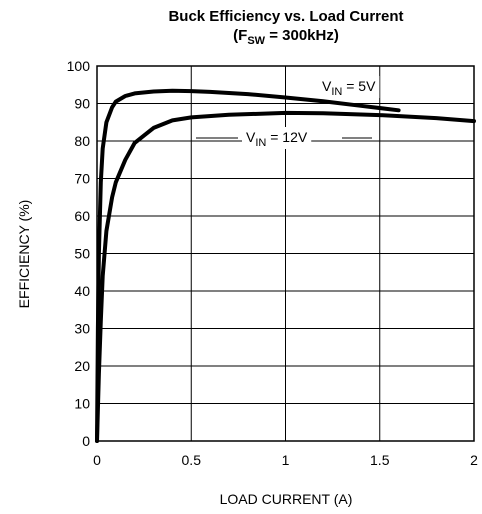  Describe the element at coordinates (256, 41) in the screenshot. I see `subtitle-sub: SW` at that location.